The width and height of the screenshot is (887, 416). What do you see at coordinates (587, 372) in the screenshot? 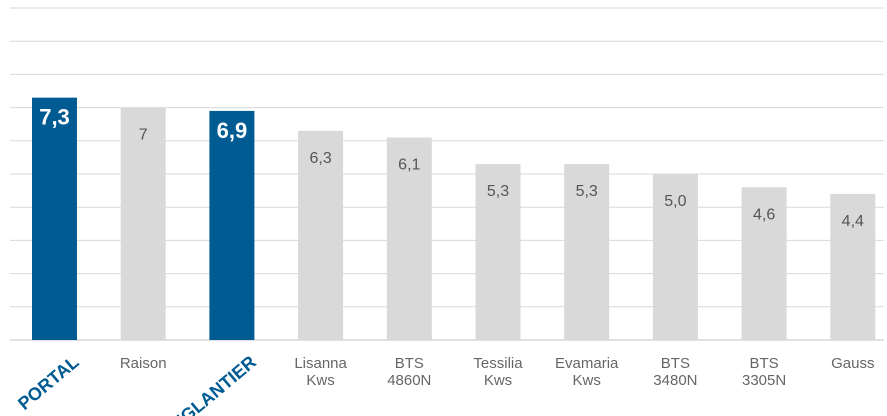
I see `category-label-evamaria-kws: Evamaria Kws` at bounding box center [587, 372].